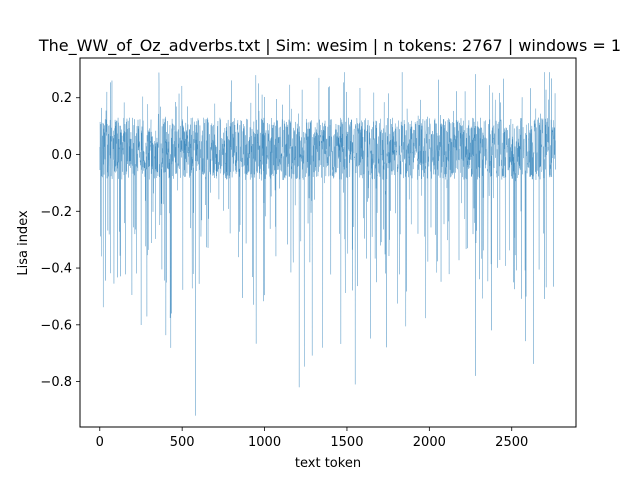 The height and width of the screenshot is (480, 640). I want to click on x-axis-label: text token, so click(328, 463).